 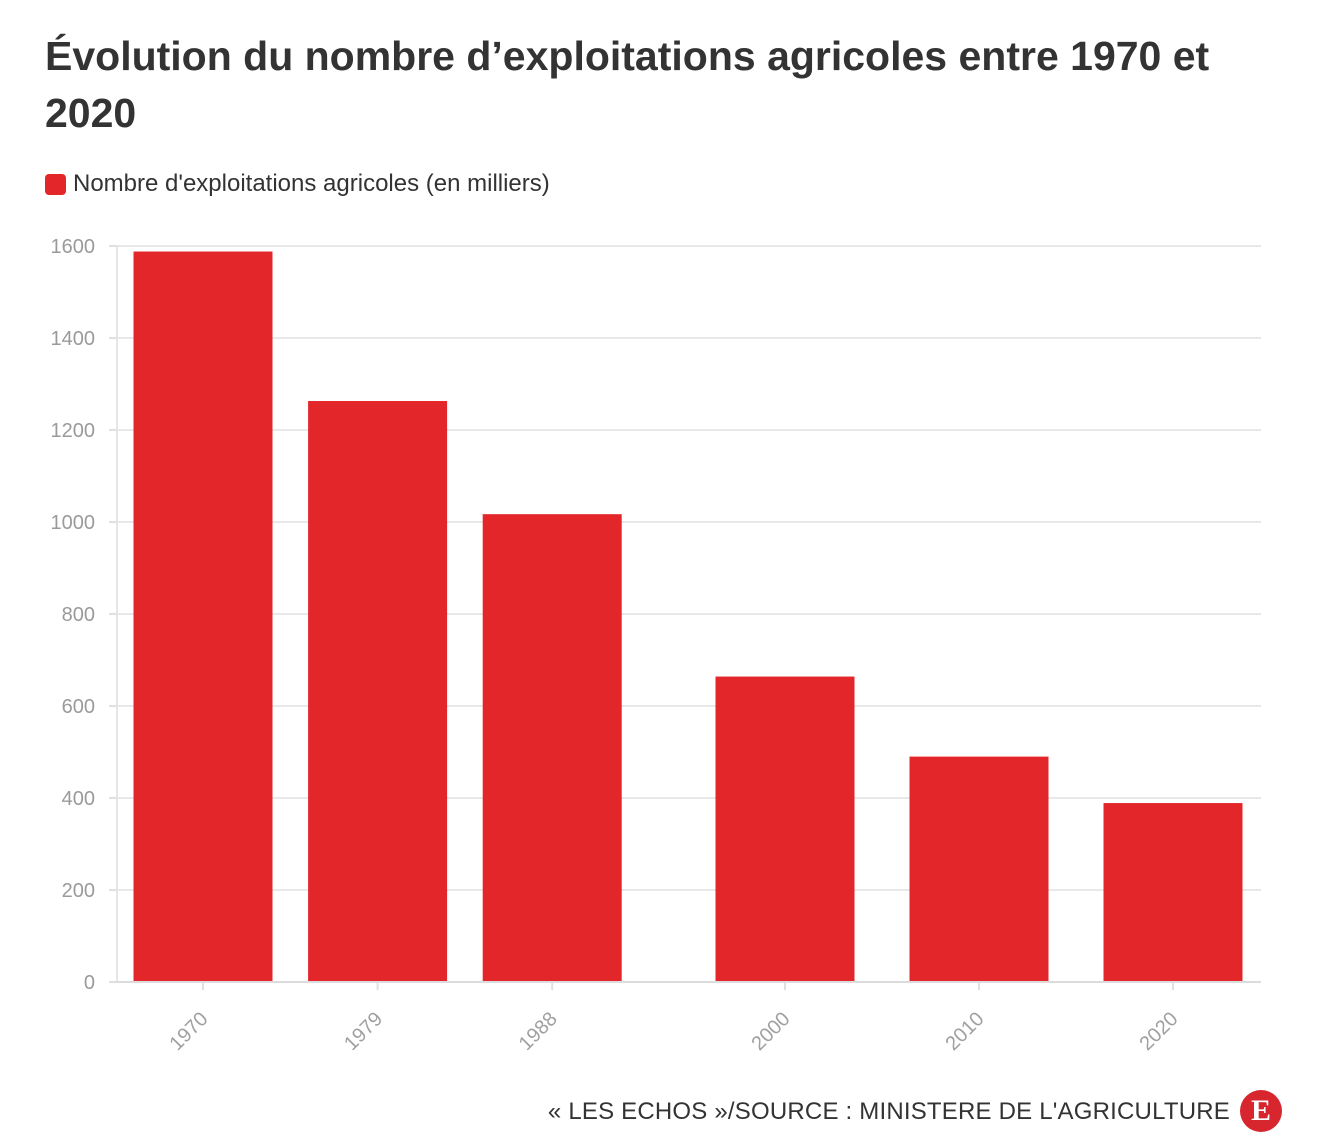 I want to click on bar-1970, so click(x=203, y=616).